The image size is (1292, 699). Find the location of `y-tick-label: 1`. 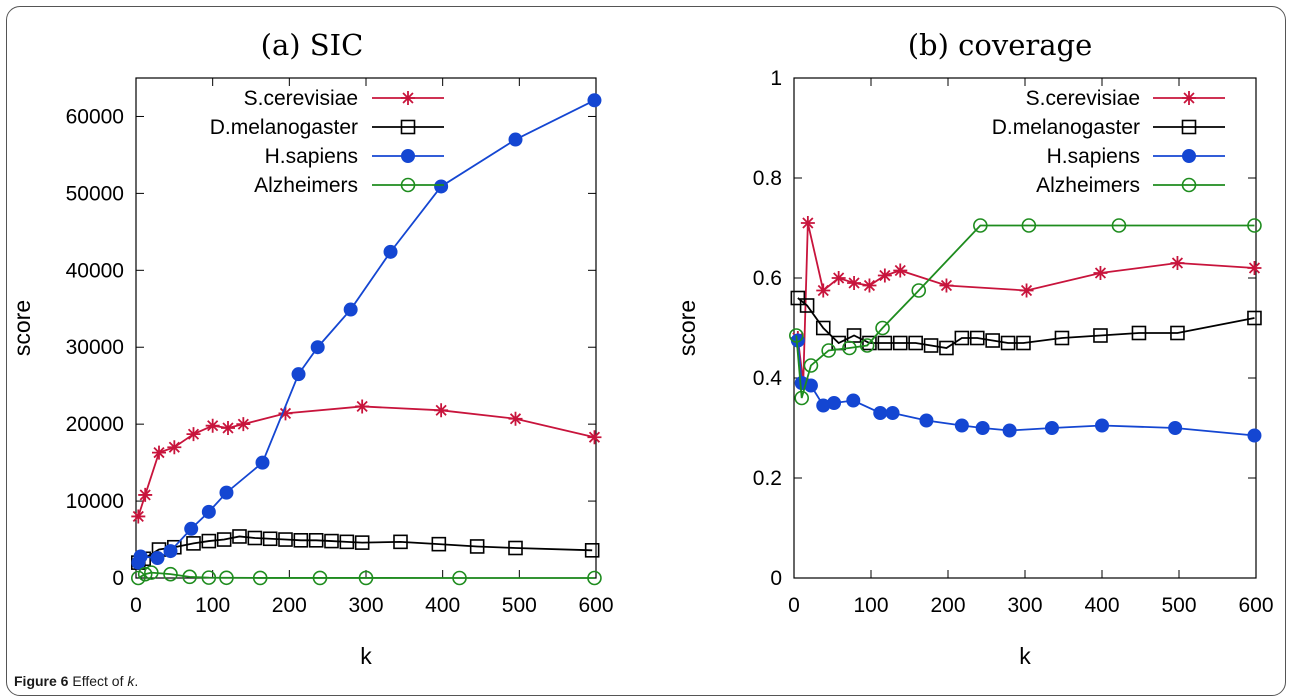

y-tick-label: 1 is located at coordinates (776, 78).